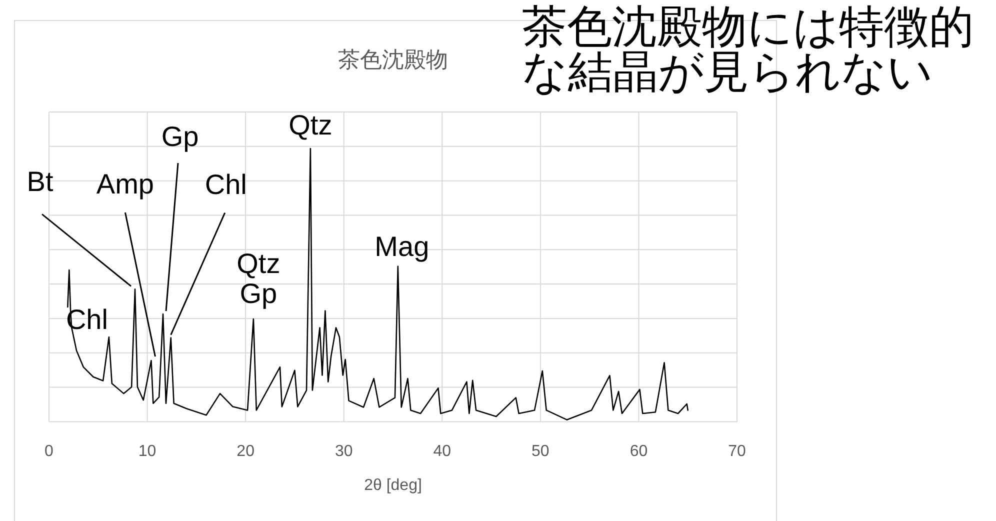 The height and width of the screenshot is (521, 996). Describe the element at coordinates (541, 451) in the screenshot. I see `x-tick-label: 50` at that location.